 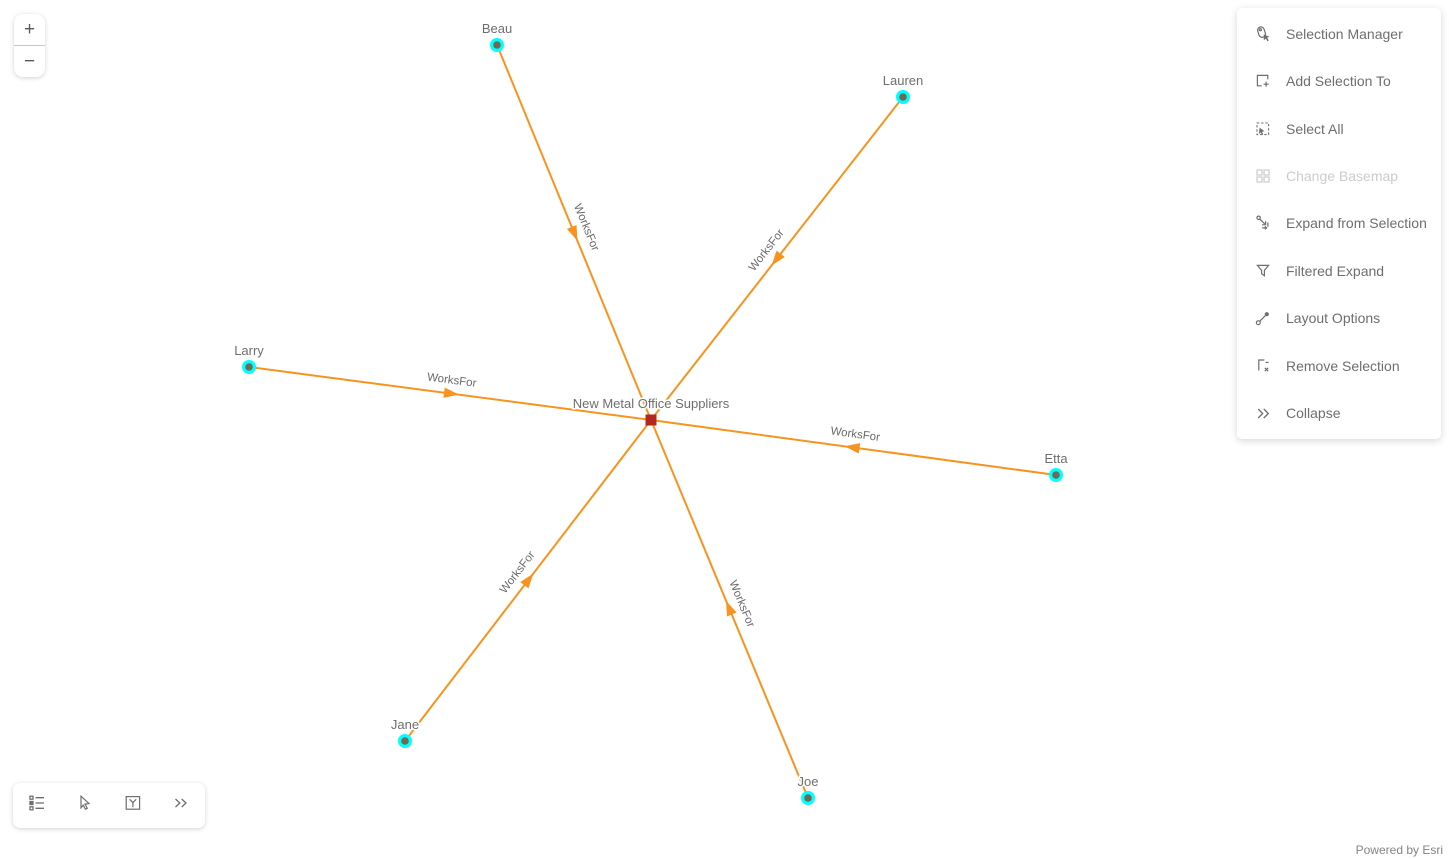 I want to click on menu-item-label: Selection Manager, so click(x=1344, y=33).